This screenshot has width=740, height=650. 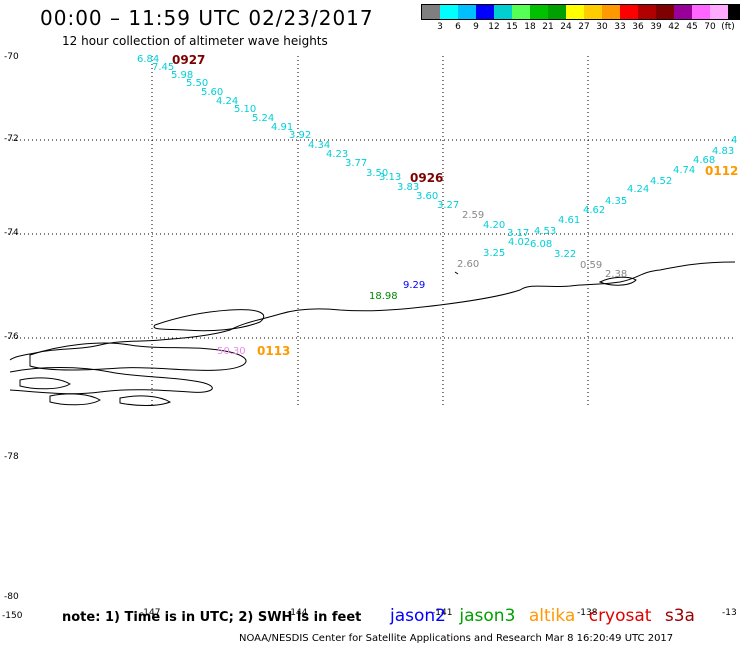 I want to click on wave-height-label: 5.50, so click(x=197, y=83).